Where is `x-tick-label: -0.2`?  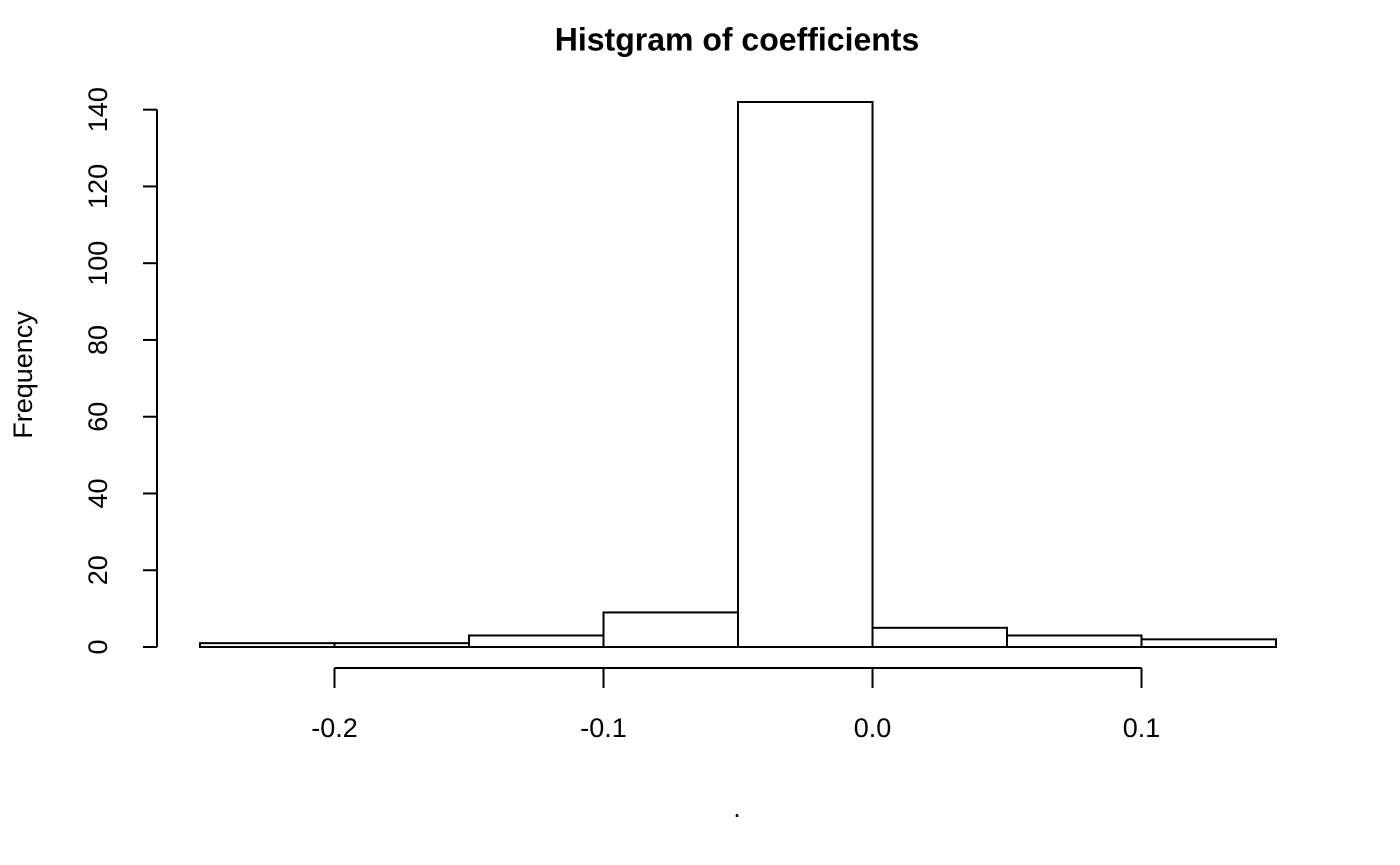
x-tick-label: -0.2 is located at coordinates (334, 728).